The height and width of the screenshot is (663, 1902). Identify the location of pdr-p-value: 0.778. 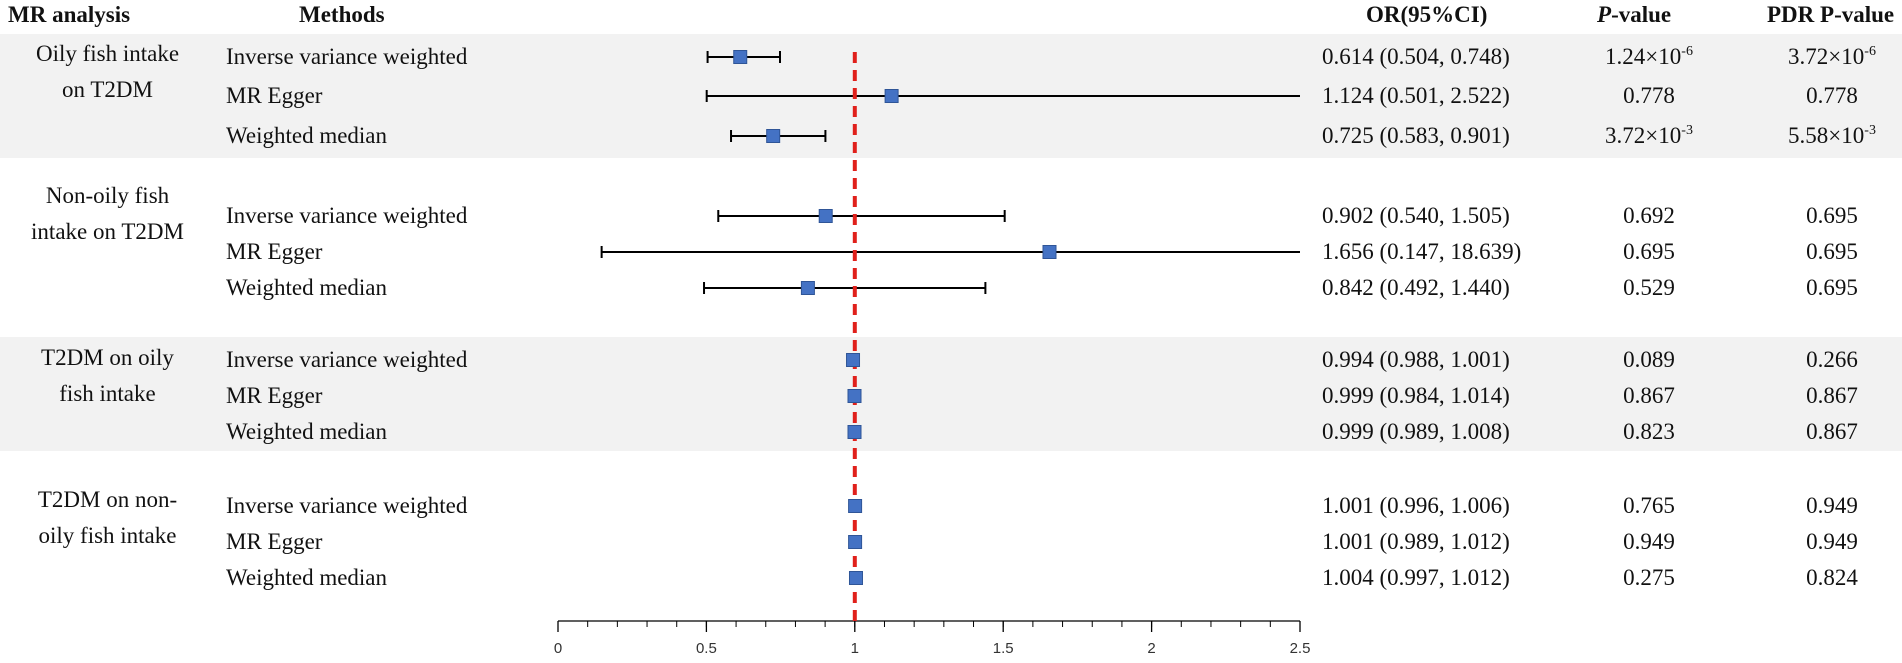
(1832, 96).